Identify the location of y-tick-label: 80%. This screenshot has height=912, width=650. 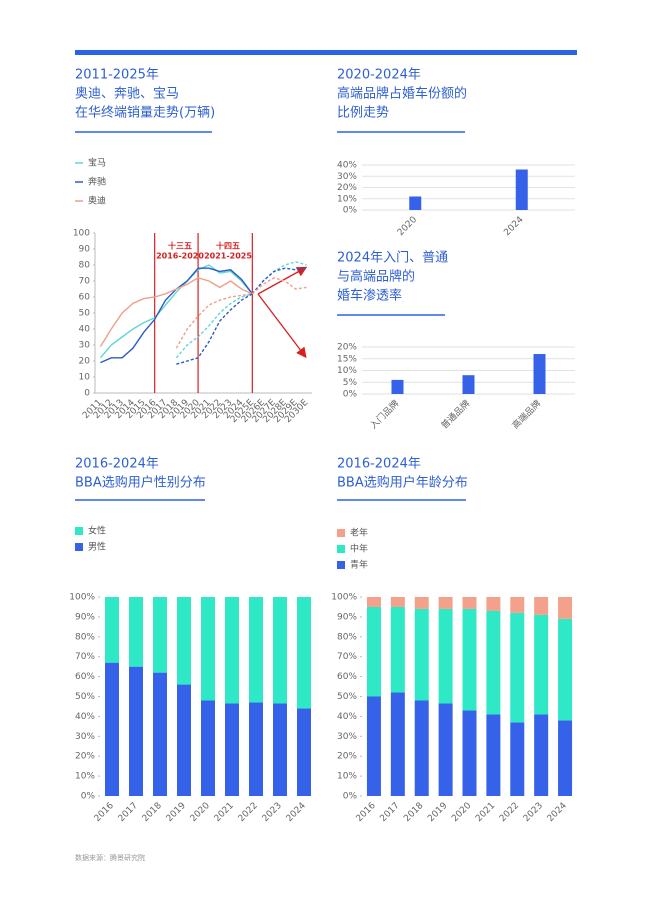
(85, 637).